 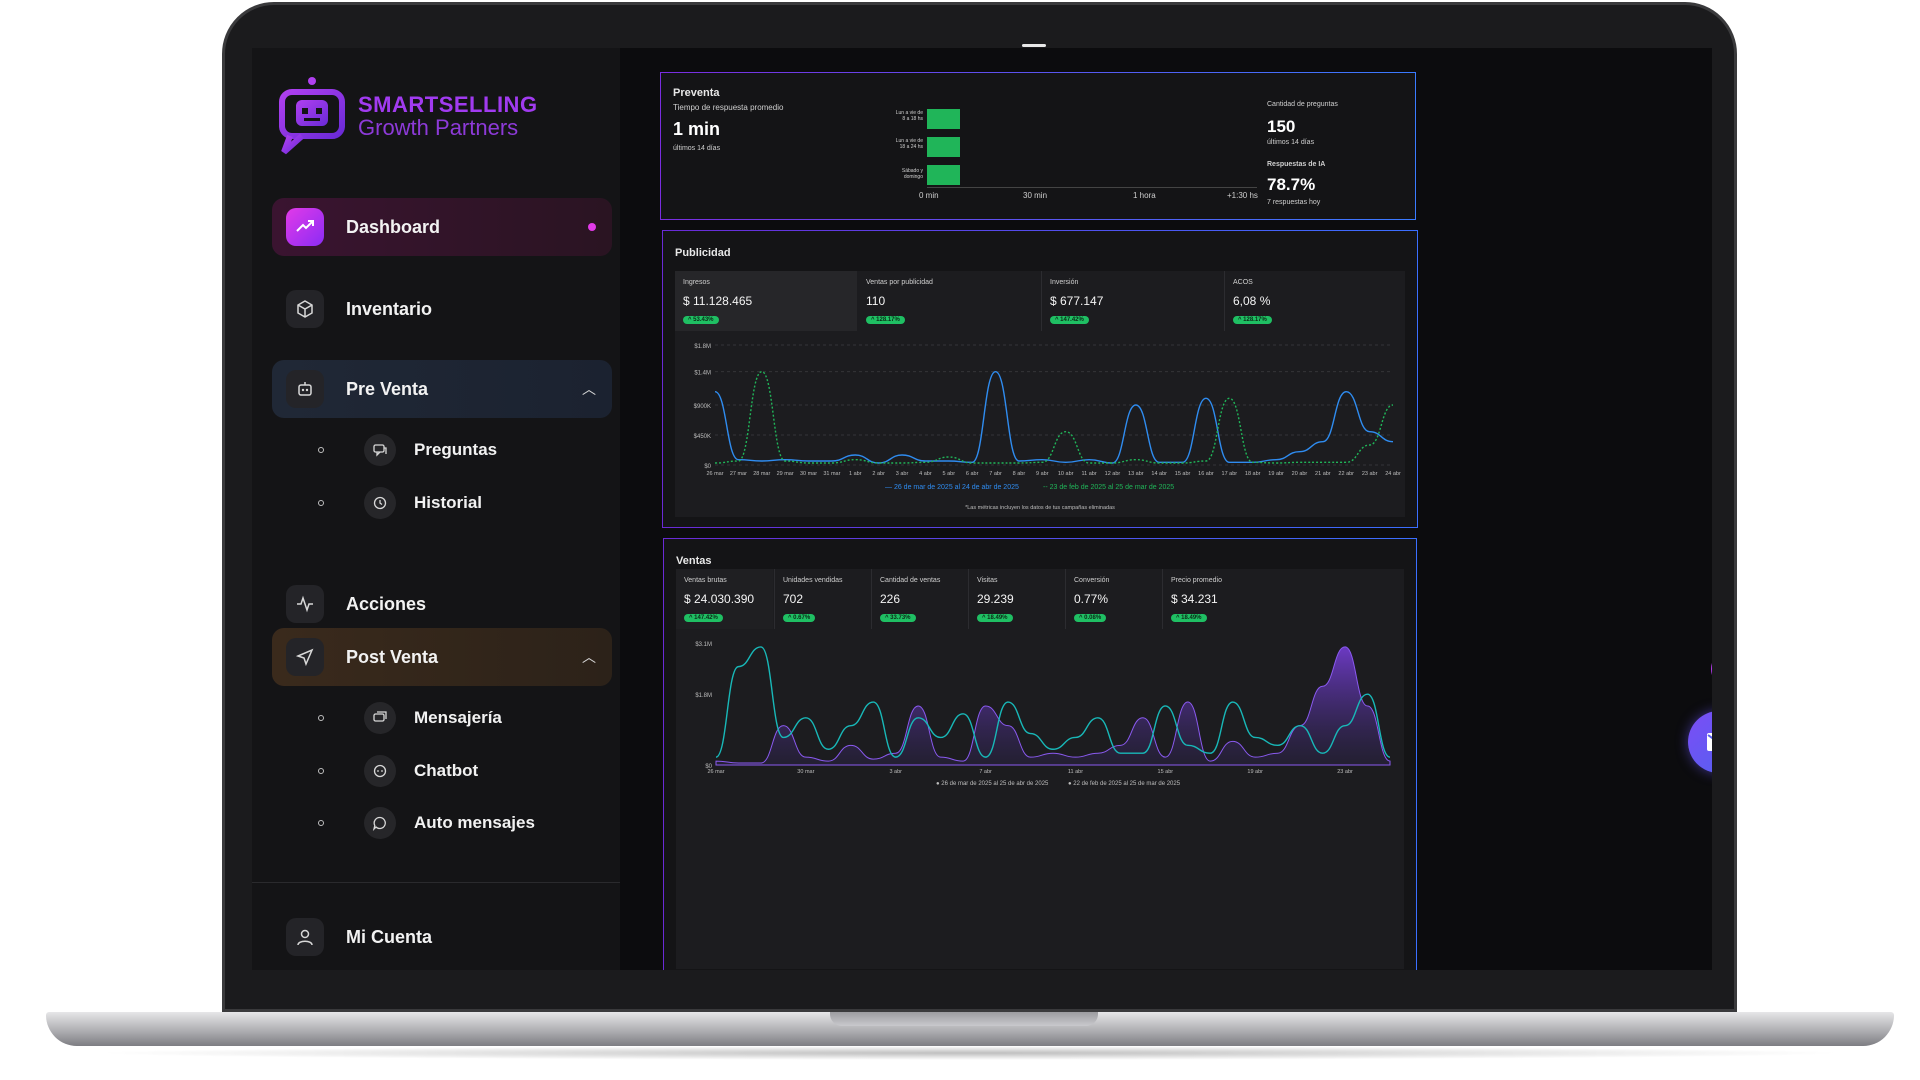 What do you see at coordinates (1323, 474) in the screenshot?
I see `x-tick-label: 21 abr` at bounding box center [1323, 474].